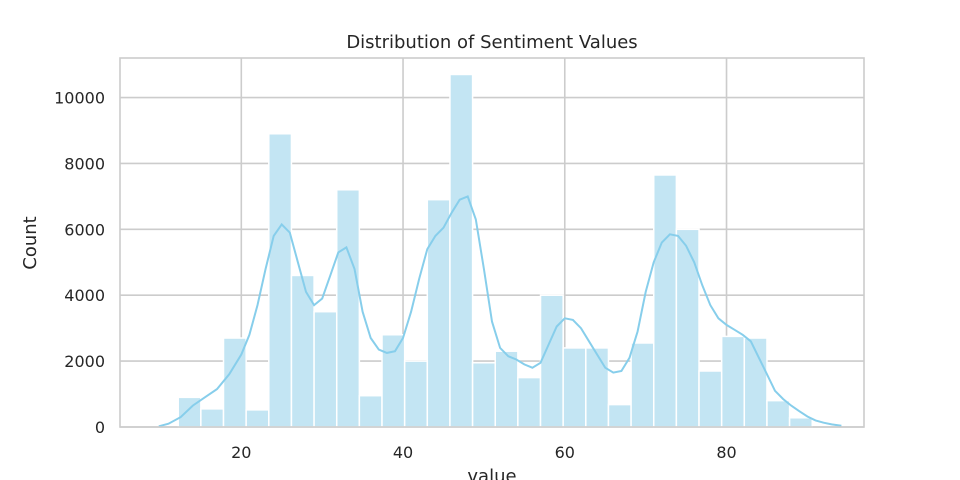 The height and width of the screenshot is (480, 960). I want to click on y-tick-label: 4000, so click(84, 295).